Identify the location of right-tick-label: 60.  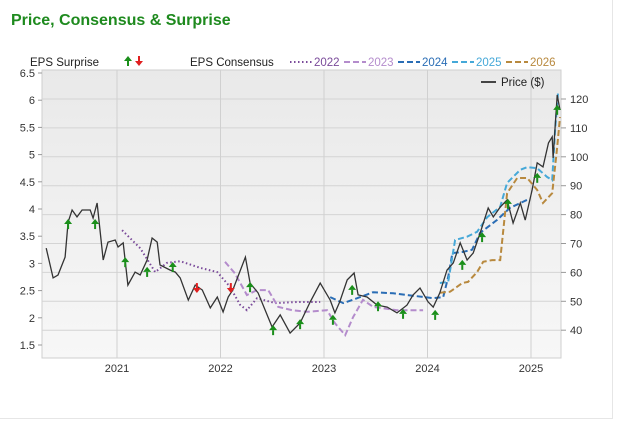
(576, 273).